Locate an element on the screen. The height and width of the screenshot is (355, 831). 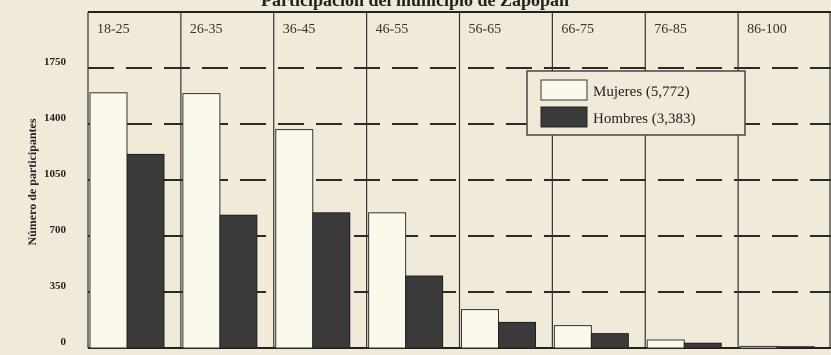
category-label: 46-55 is located at coordinates (392, 29).